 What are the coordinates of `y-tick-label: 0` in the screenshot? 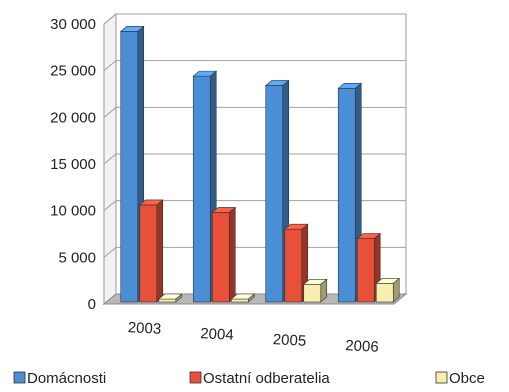 It's located at (92, 304).